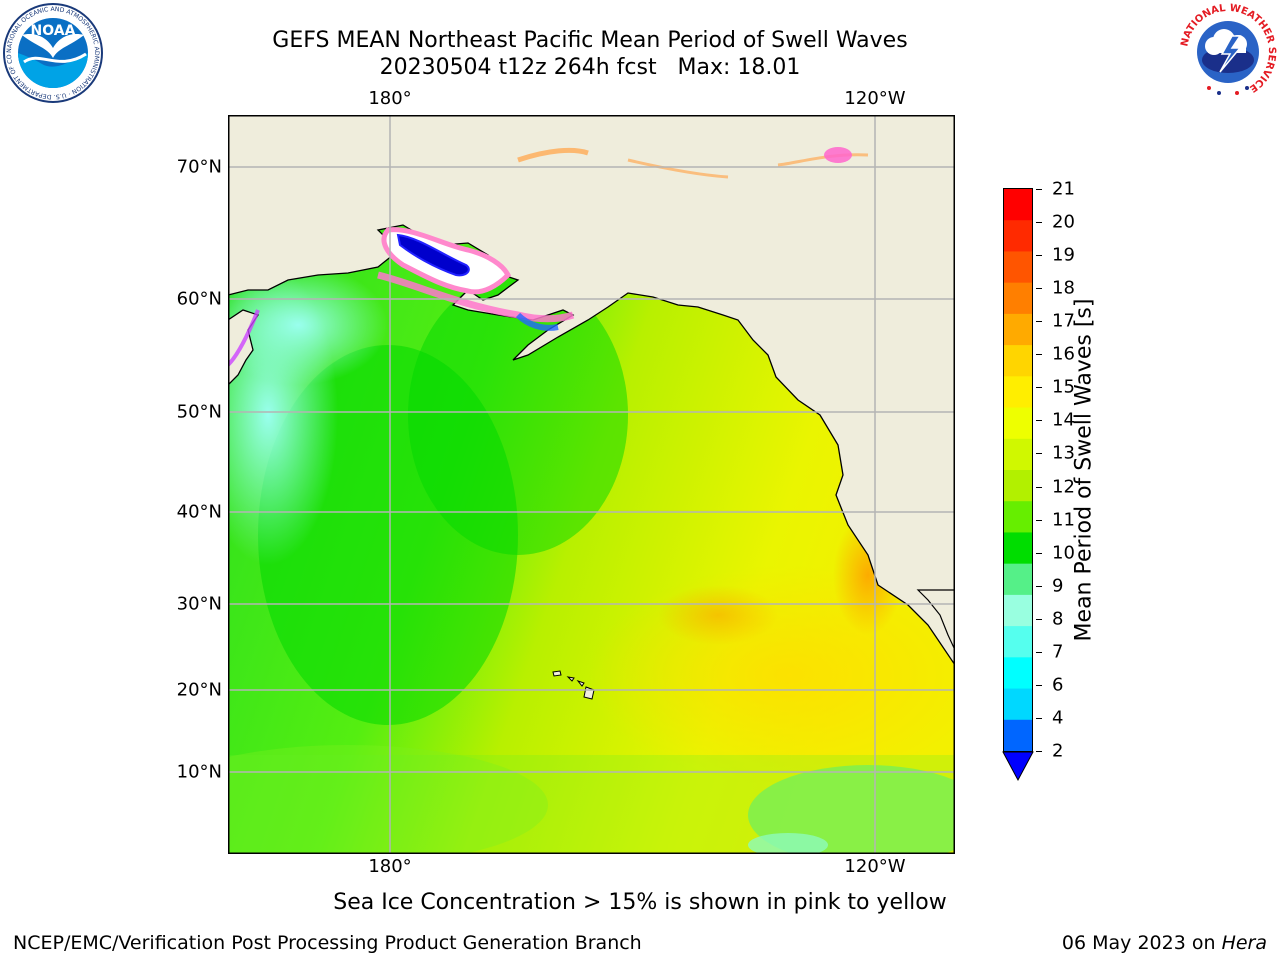 The image size is (1280, 960). I want to click on lon-label-top-120w: 120°W, so click(875, 98).